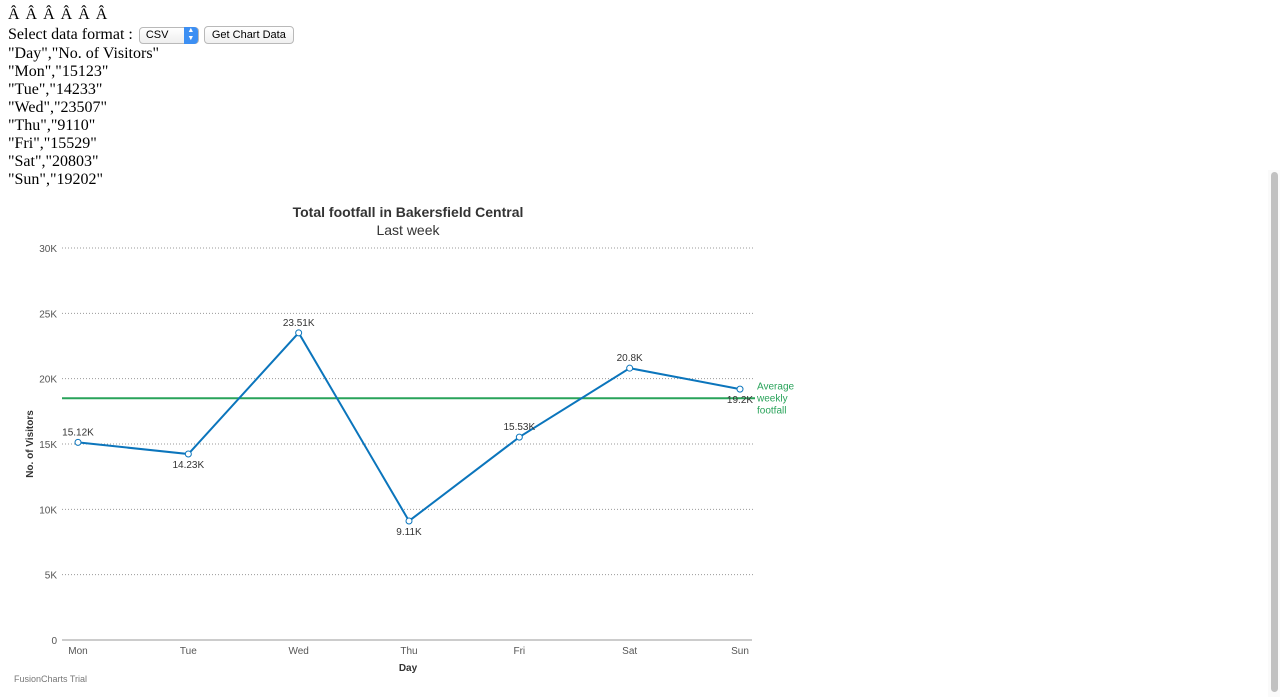 The width and height of the screenshot is (1280, 697). I want to click on data-label: 15.53K, so click(519, 427).